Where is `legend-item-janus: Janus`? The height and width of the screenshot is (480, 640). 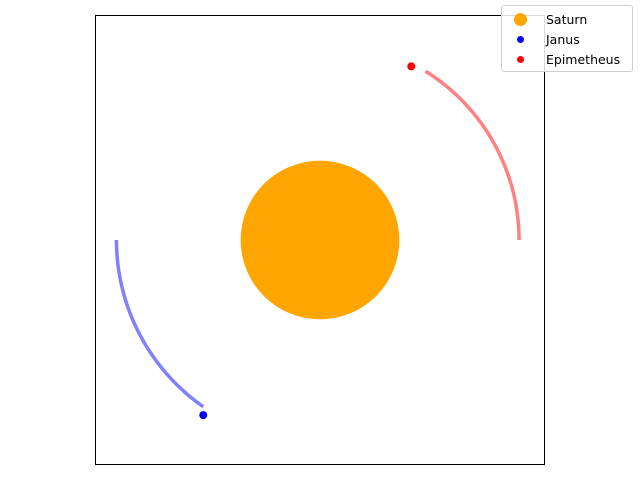
legend-item-janus: Janus is located at coordinates (568, 40).